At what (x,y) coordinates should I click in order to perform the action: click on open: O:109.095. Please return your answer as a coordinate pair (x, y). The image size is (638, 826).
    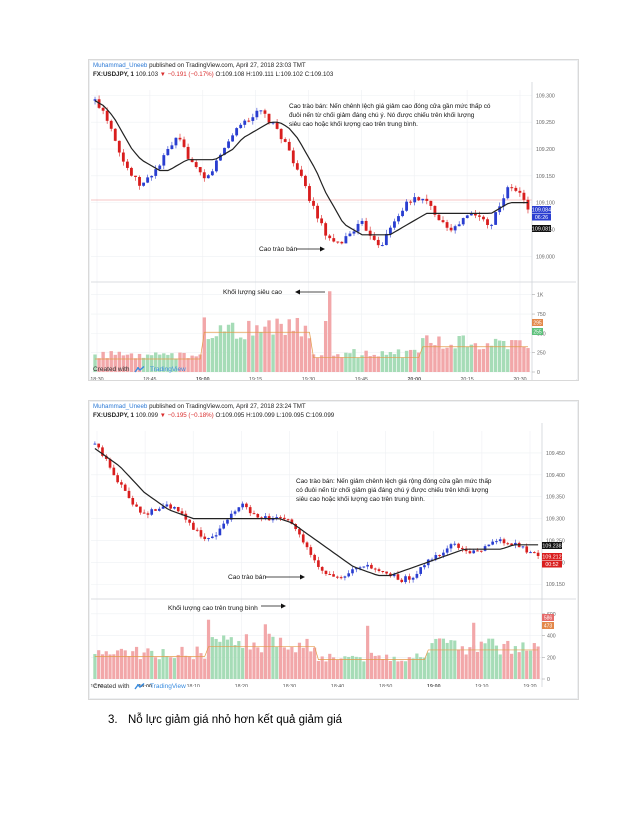
    Looking at the image, I should click on (230, 415).